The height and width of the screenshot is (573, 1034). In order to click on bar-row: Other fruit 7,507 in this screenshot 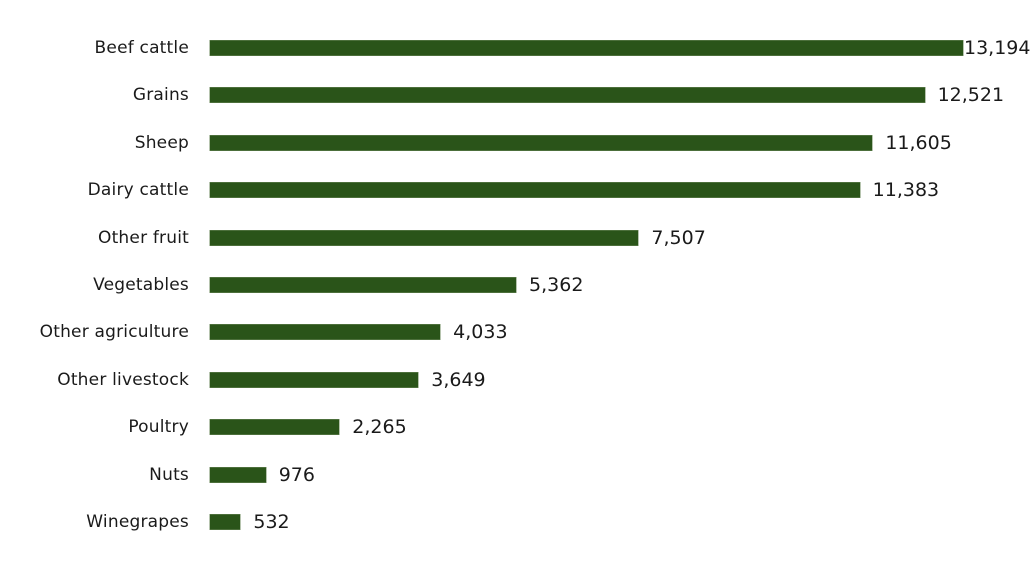, I will do `click(517, 237)`.